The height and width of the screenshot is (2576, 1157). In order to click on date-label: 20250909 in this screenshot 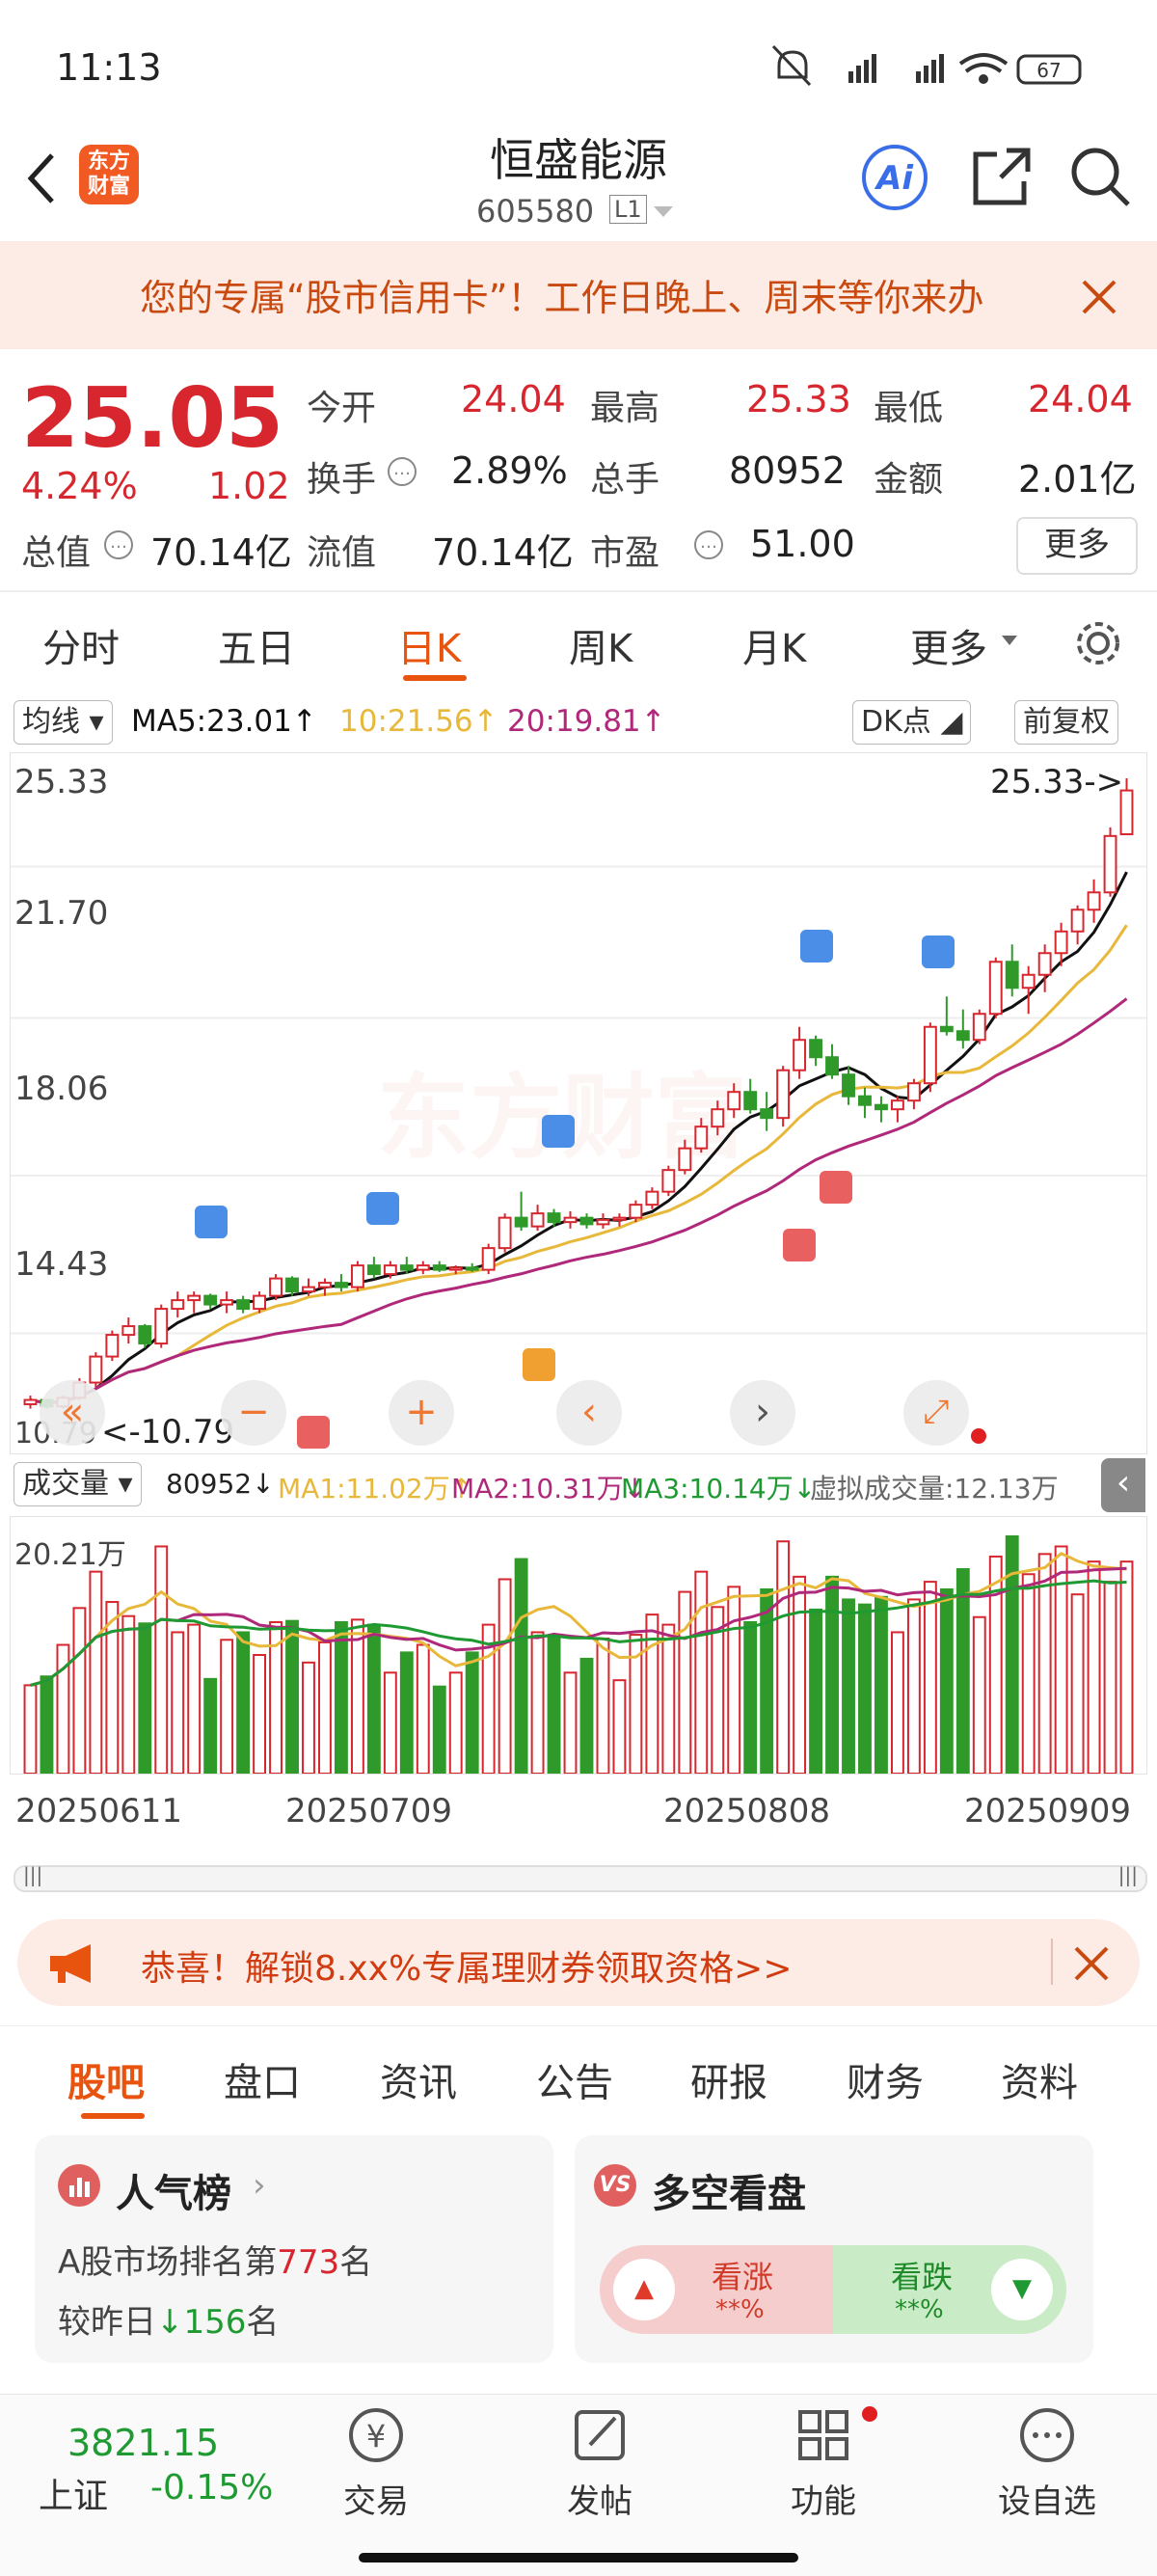, I will do `click(1048, 1811)`.